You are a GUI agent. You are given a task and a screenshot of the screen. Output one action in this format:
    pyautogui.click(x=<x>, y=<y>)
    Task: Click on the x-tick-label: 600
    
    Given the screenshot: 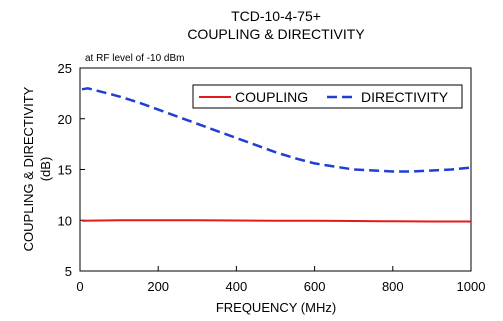 What is the action you would take?
    pyautogui.click(x=315, y=286)
    